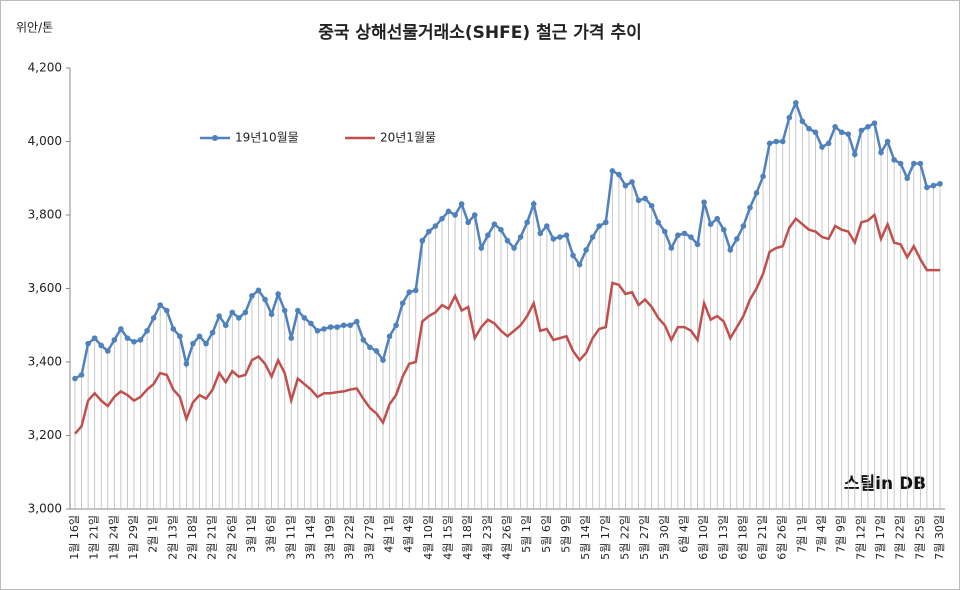 This screenshot has height=590, width=960. Describe the element at coordinates (330, 537) in the screenshot. I see `x-tick-label: 3월 19일` at that location.